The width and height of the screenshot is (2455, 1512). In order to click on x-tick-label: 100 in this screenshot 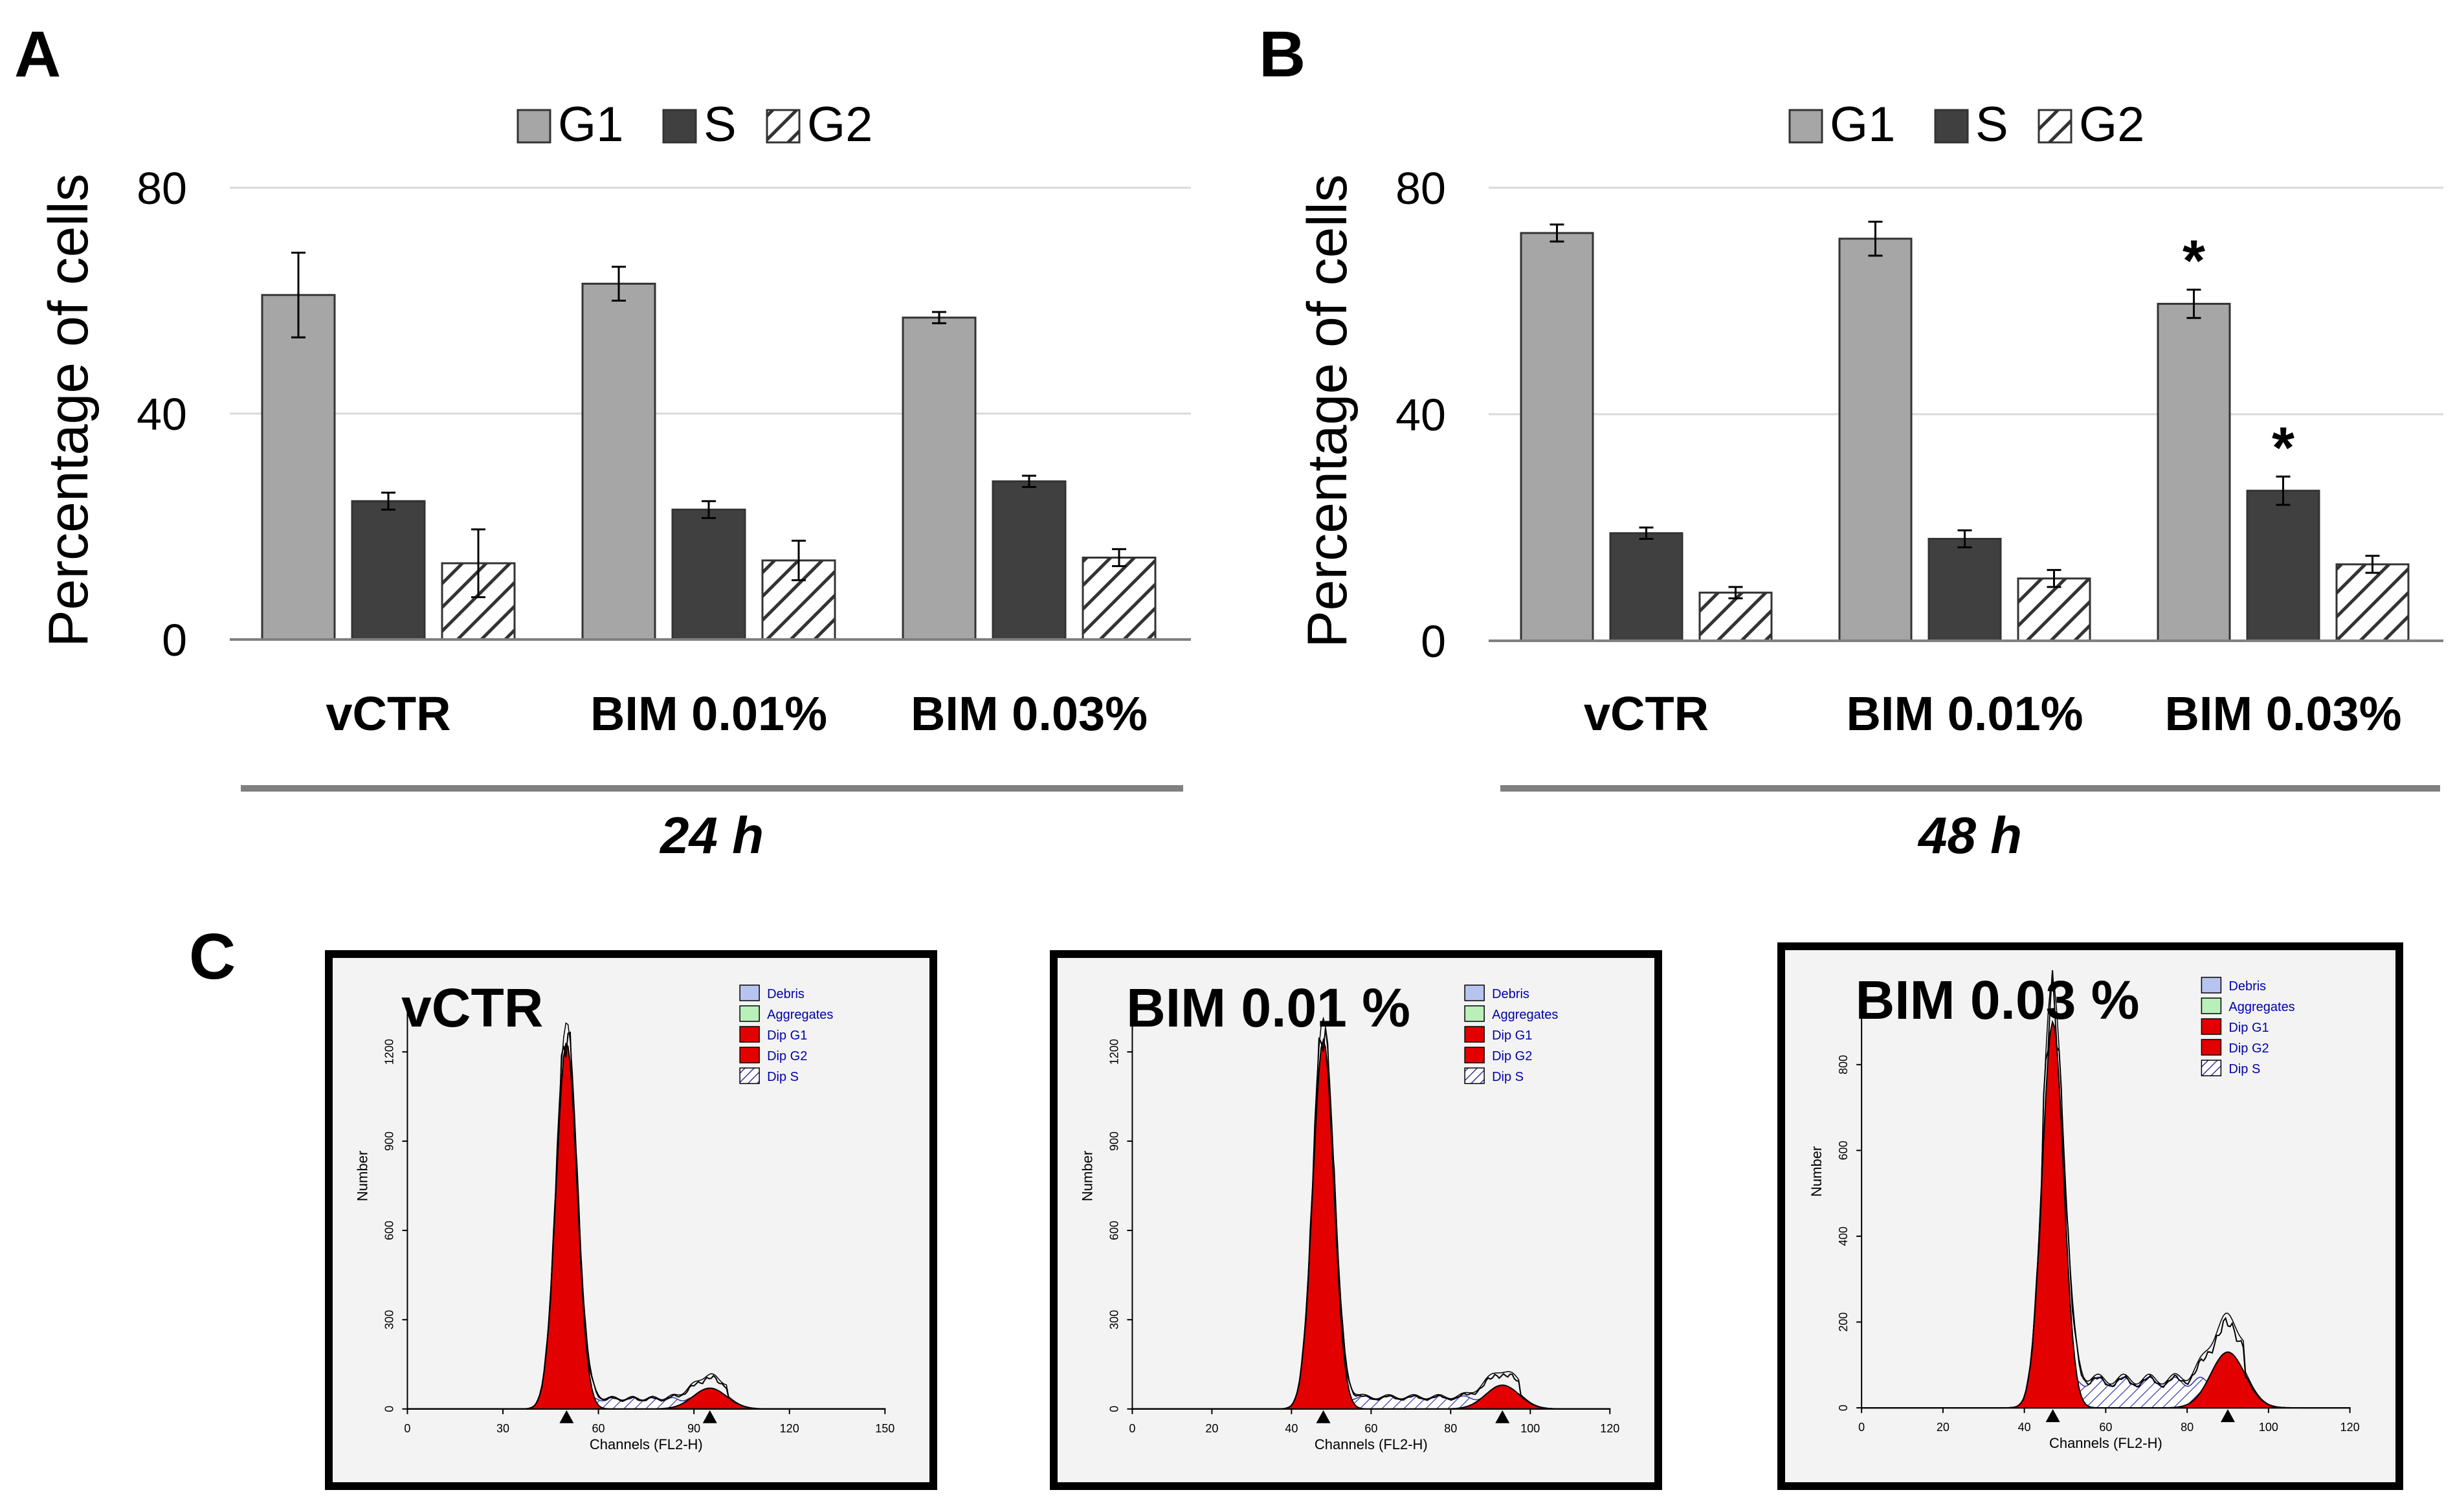, I will do `click(1530, 1429)`.